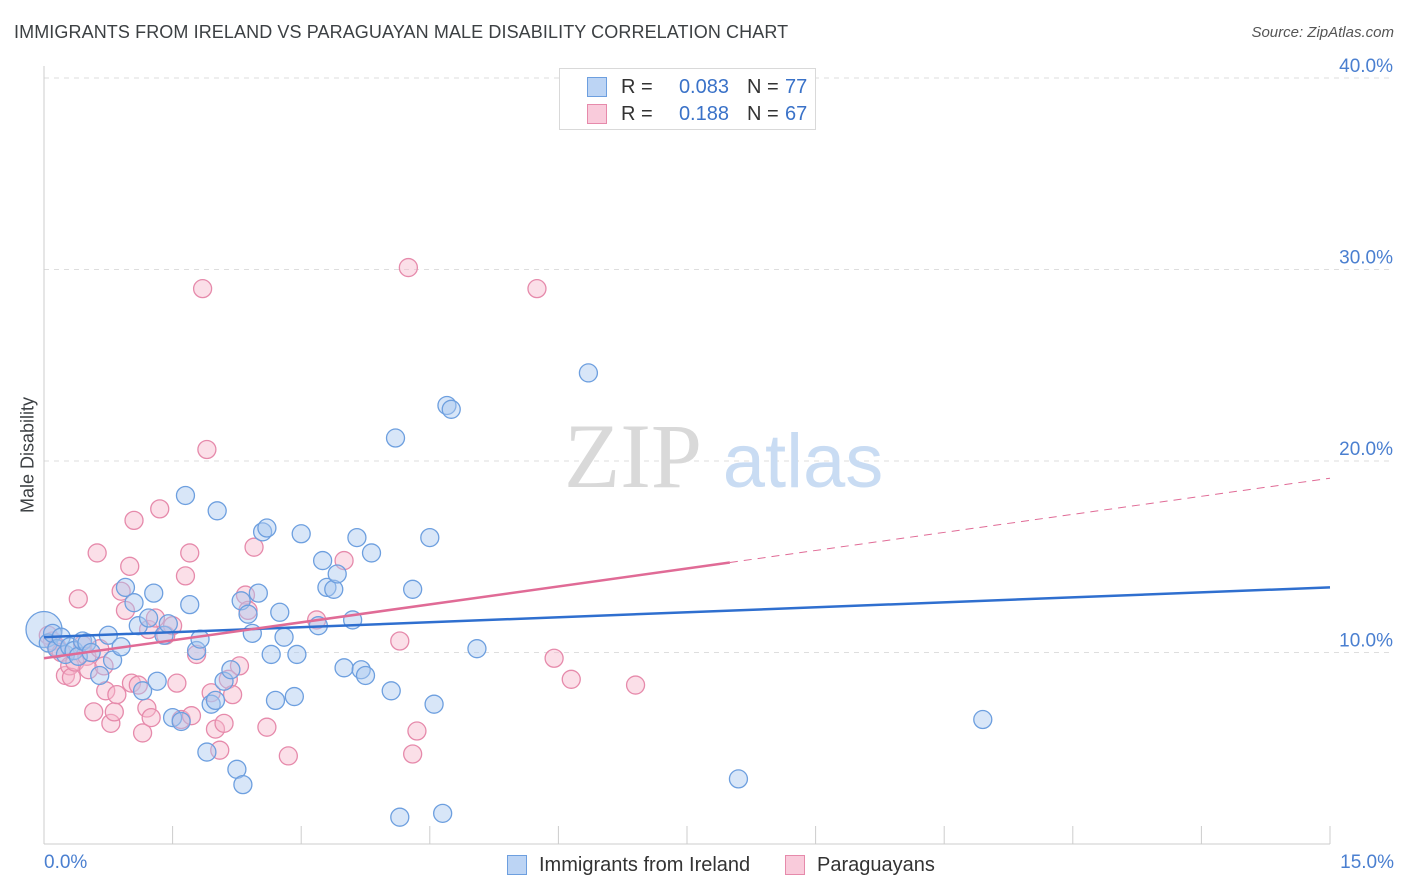 The width and height of the screenshot is (1406, 892). I want to click on y-tick-label-20: 20.0%, so click(1366, 449).